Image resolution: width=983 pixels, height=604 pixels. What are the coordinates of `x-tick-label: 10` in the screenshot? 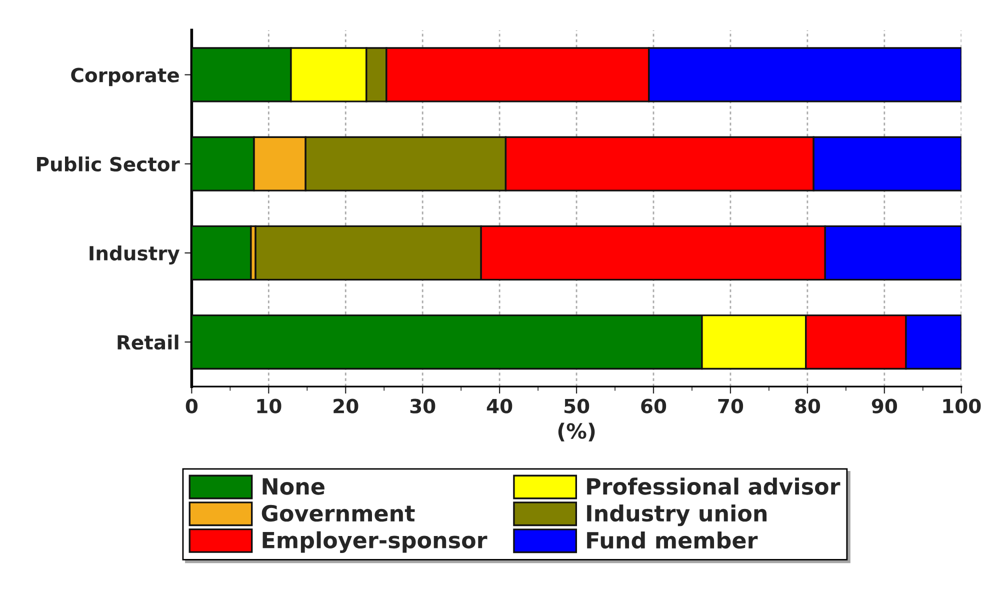 It's located at (269, 406).